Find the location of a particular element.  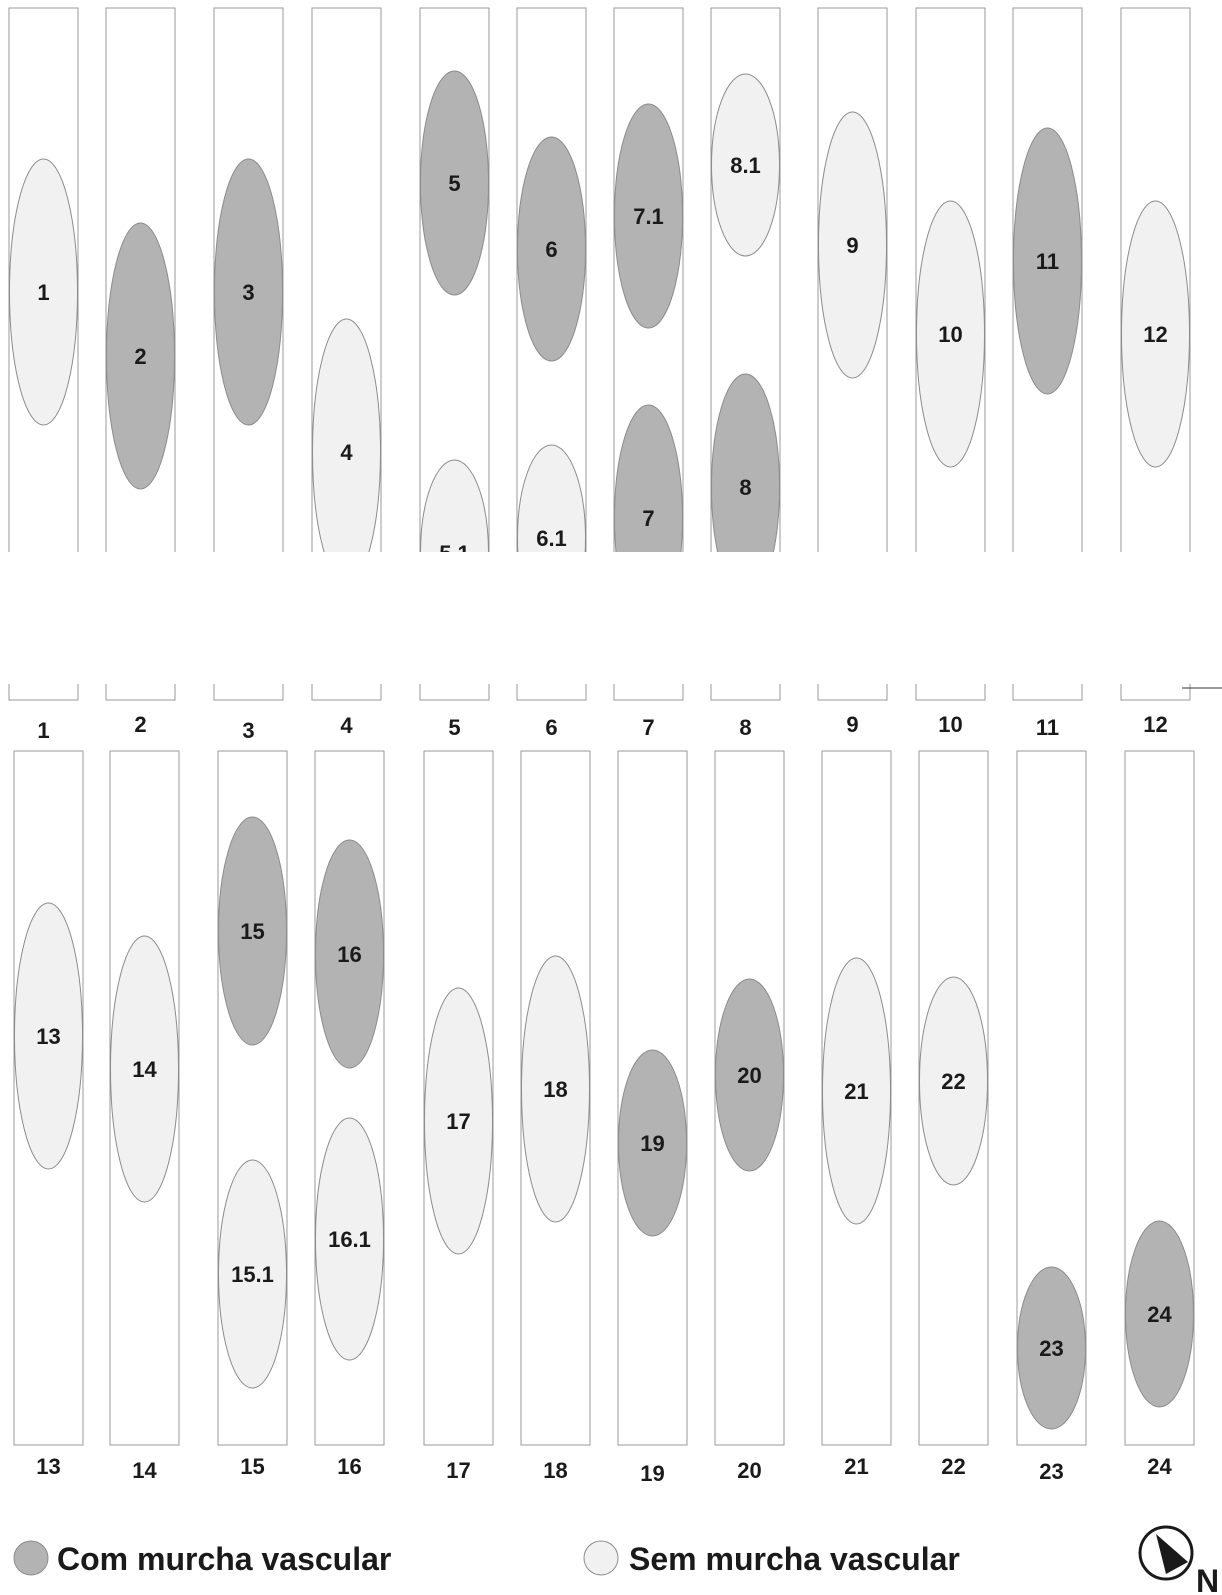

plant-label-14: 14 is located at coordinates (144, 1069).